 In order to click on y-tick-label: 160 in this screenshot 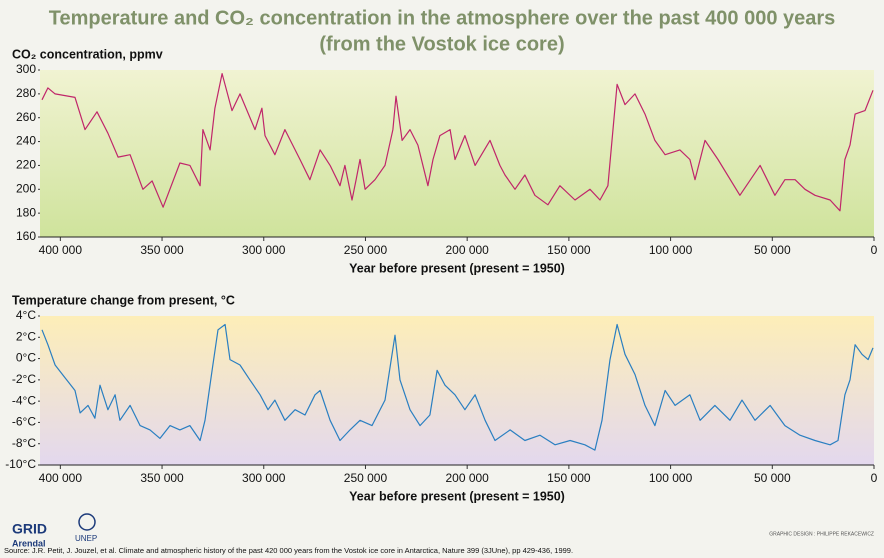, I will do `click(26, 236)`.